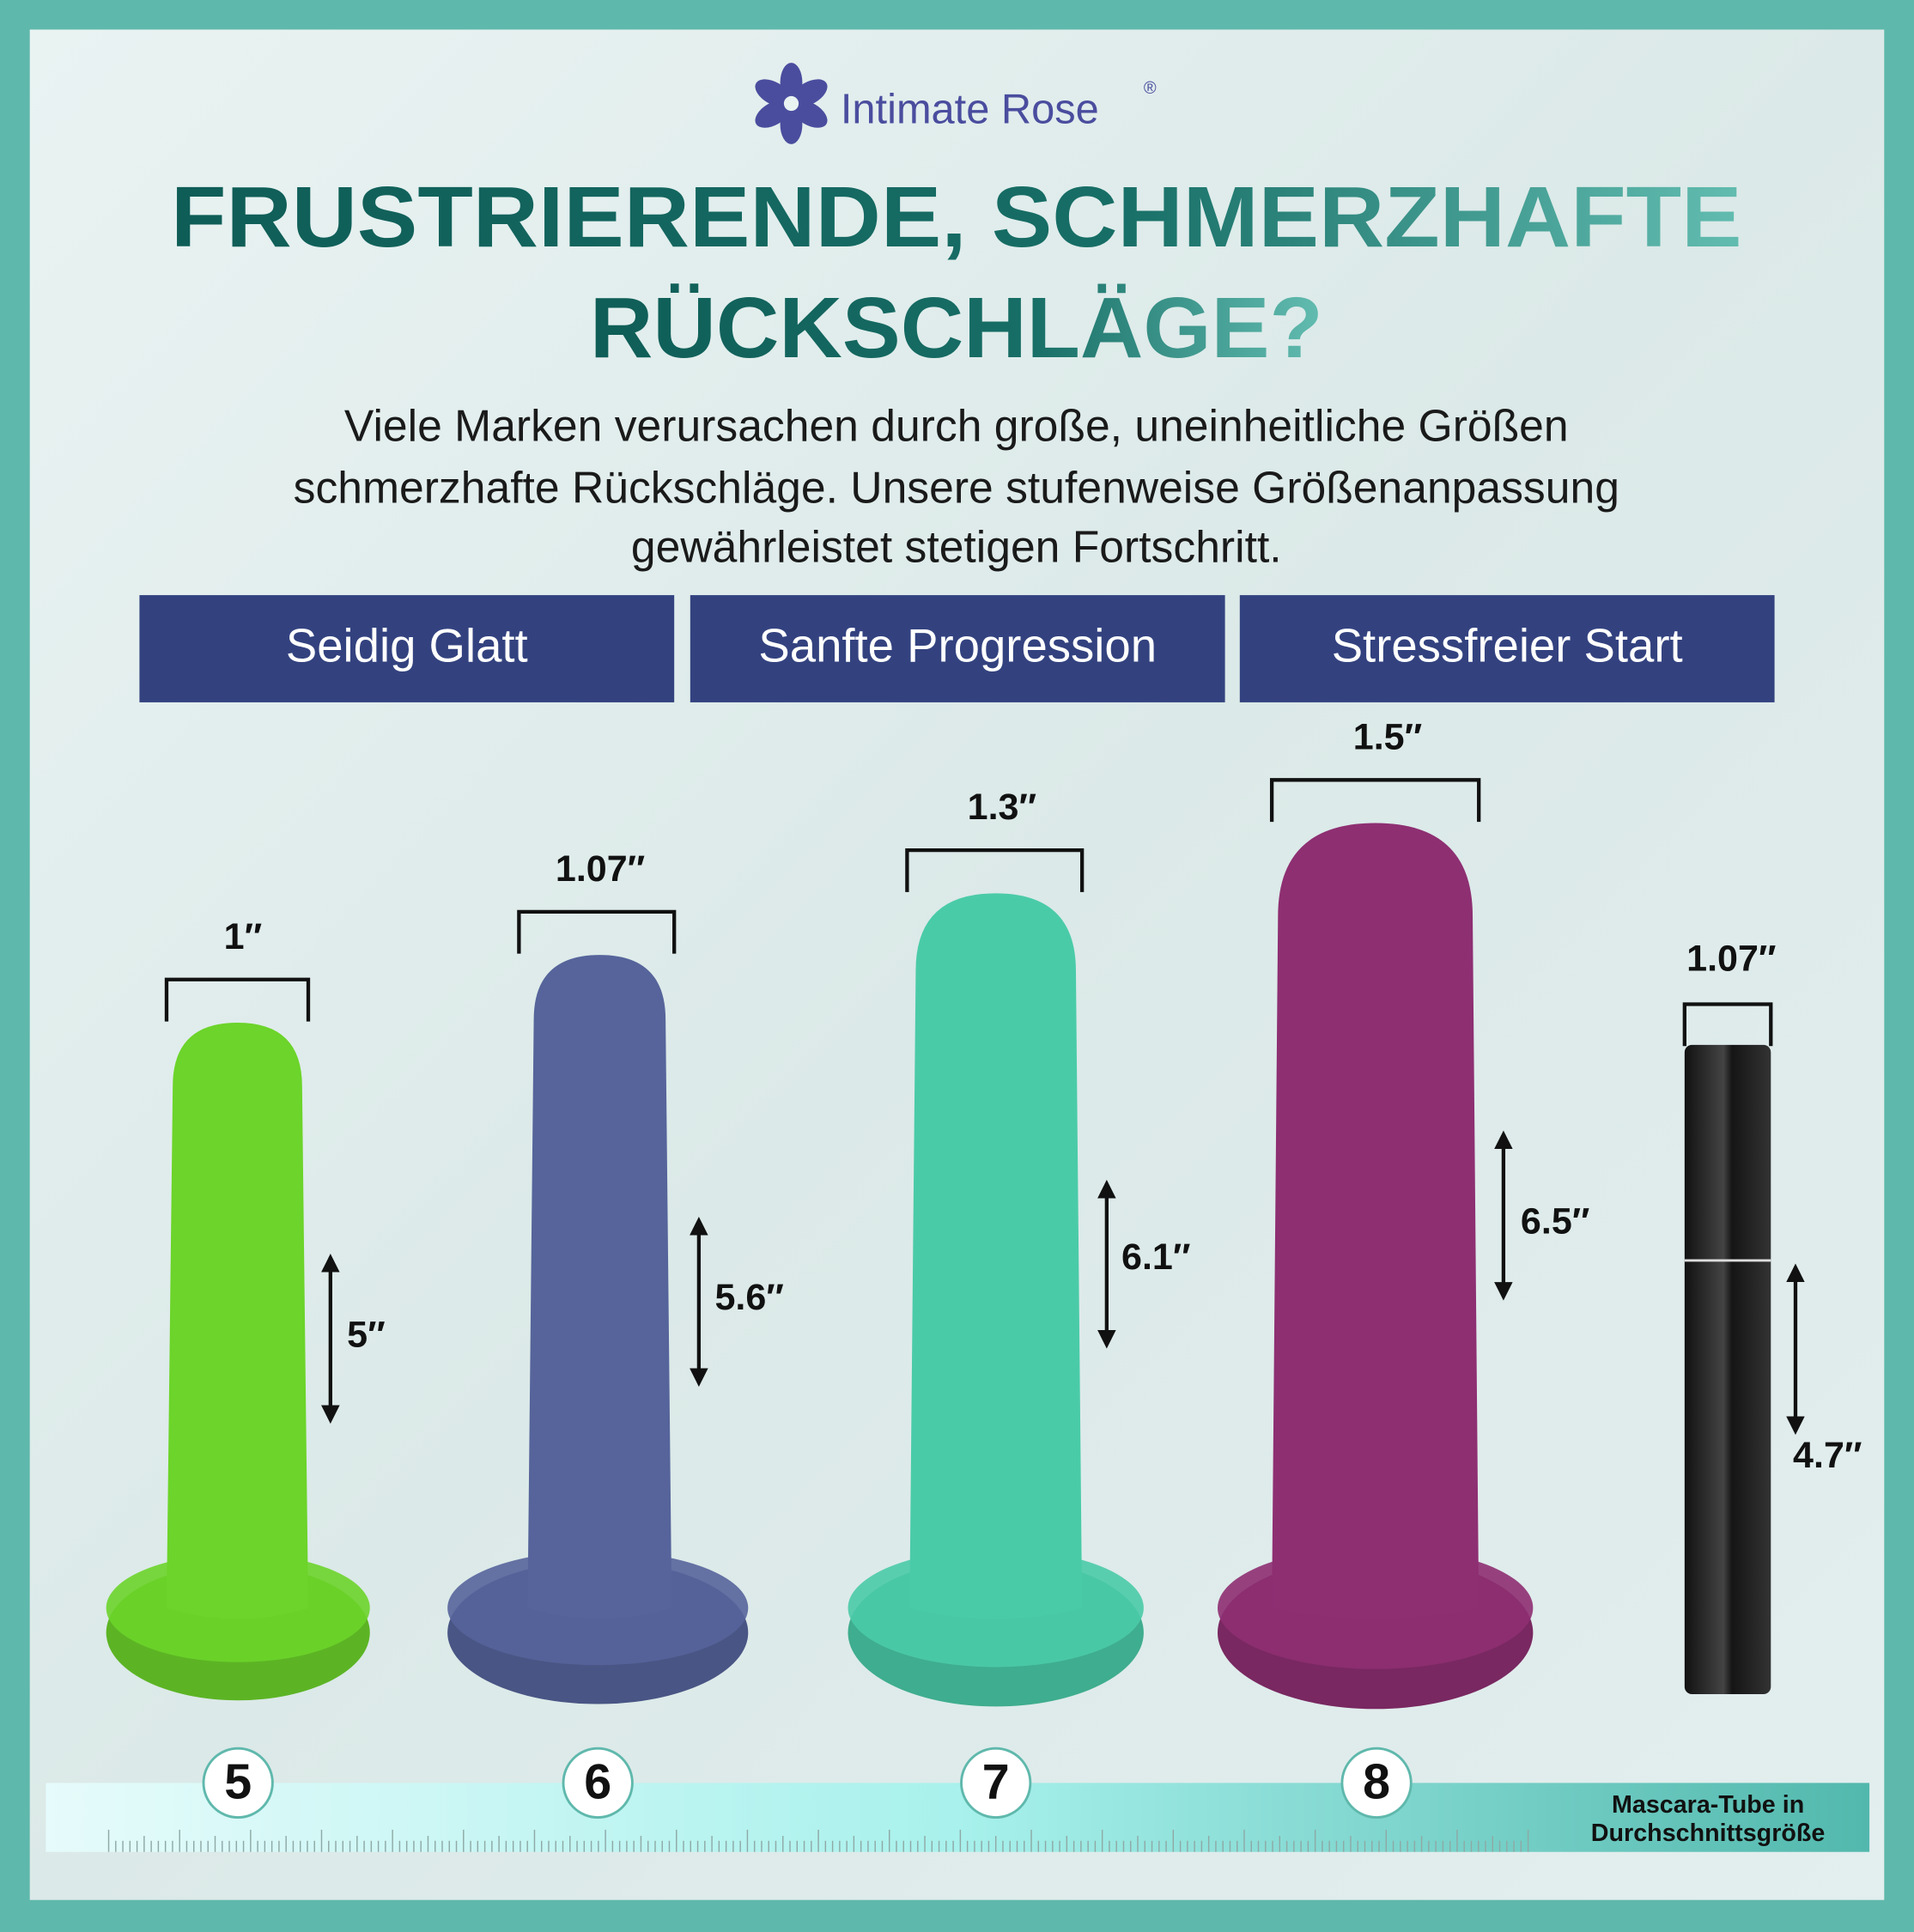 The width and height of the screenshot is (1914, 1932). I want to click on mascara-caption: Mascara-Tube in, so click(1708, 1805).